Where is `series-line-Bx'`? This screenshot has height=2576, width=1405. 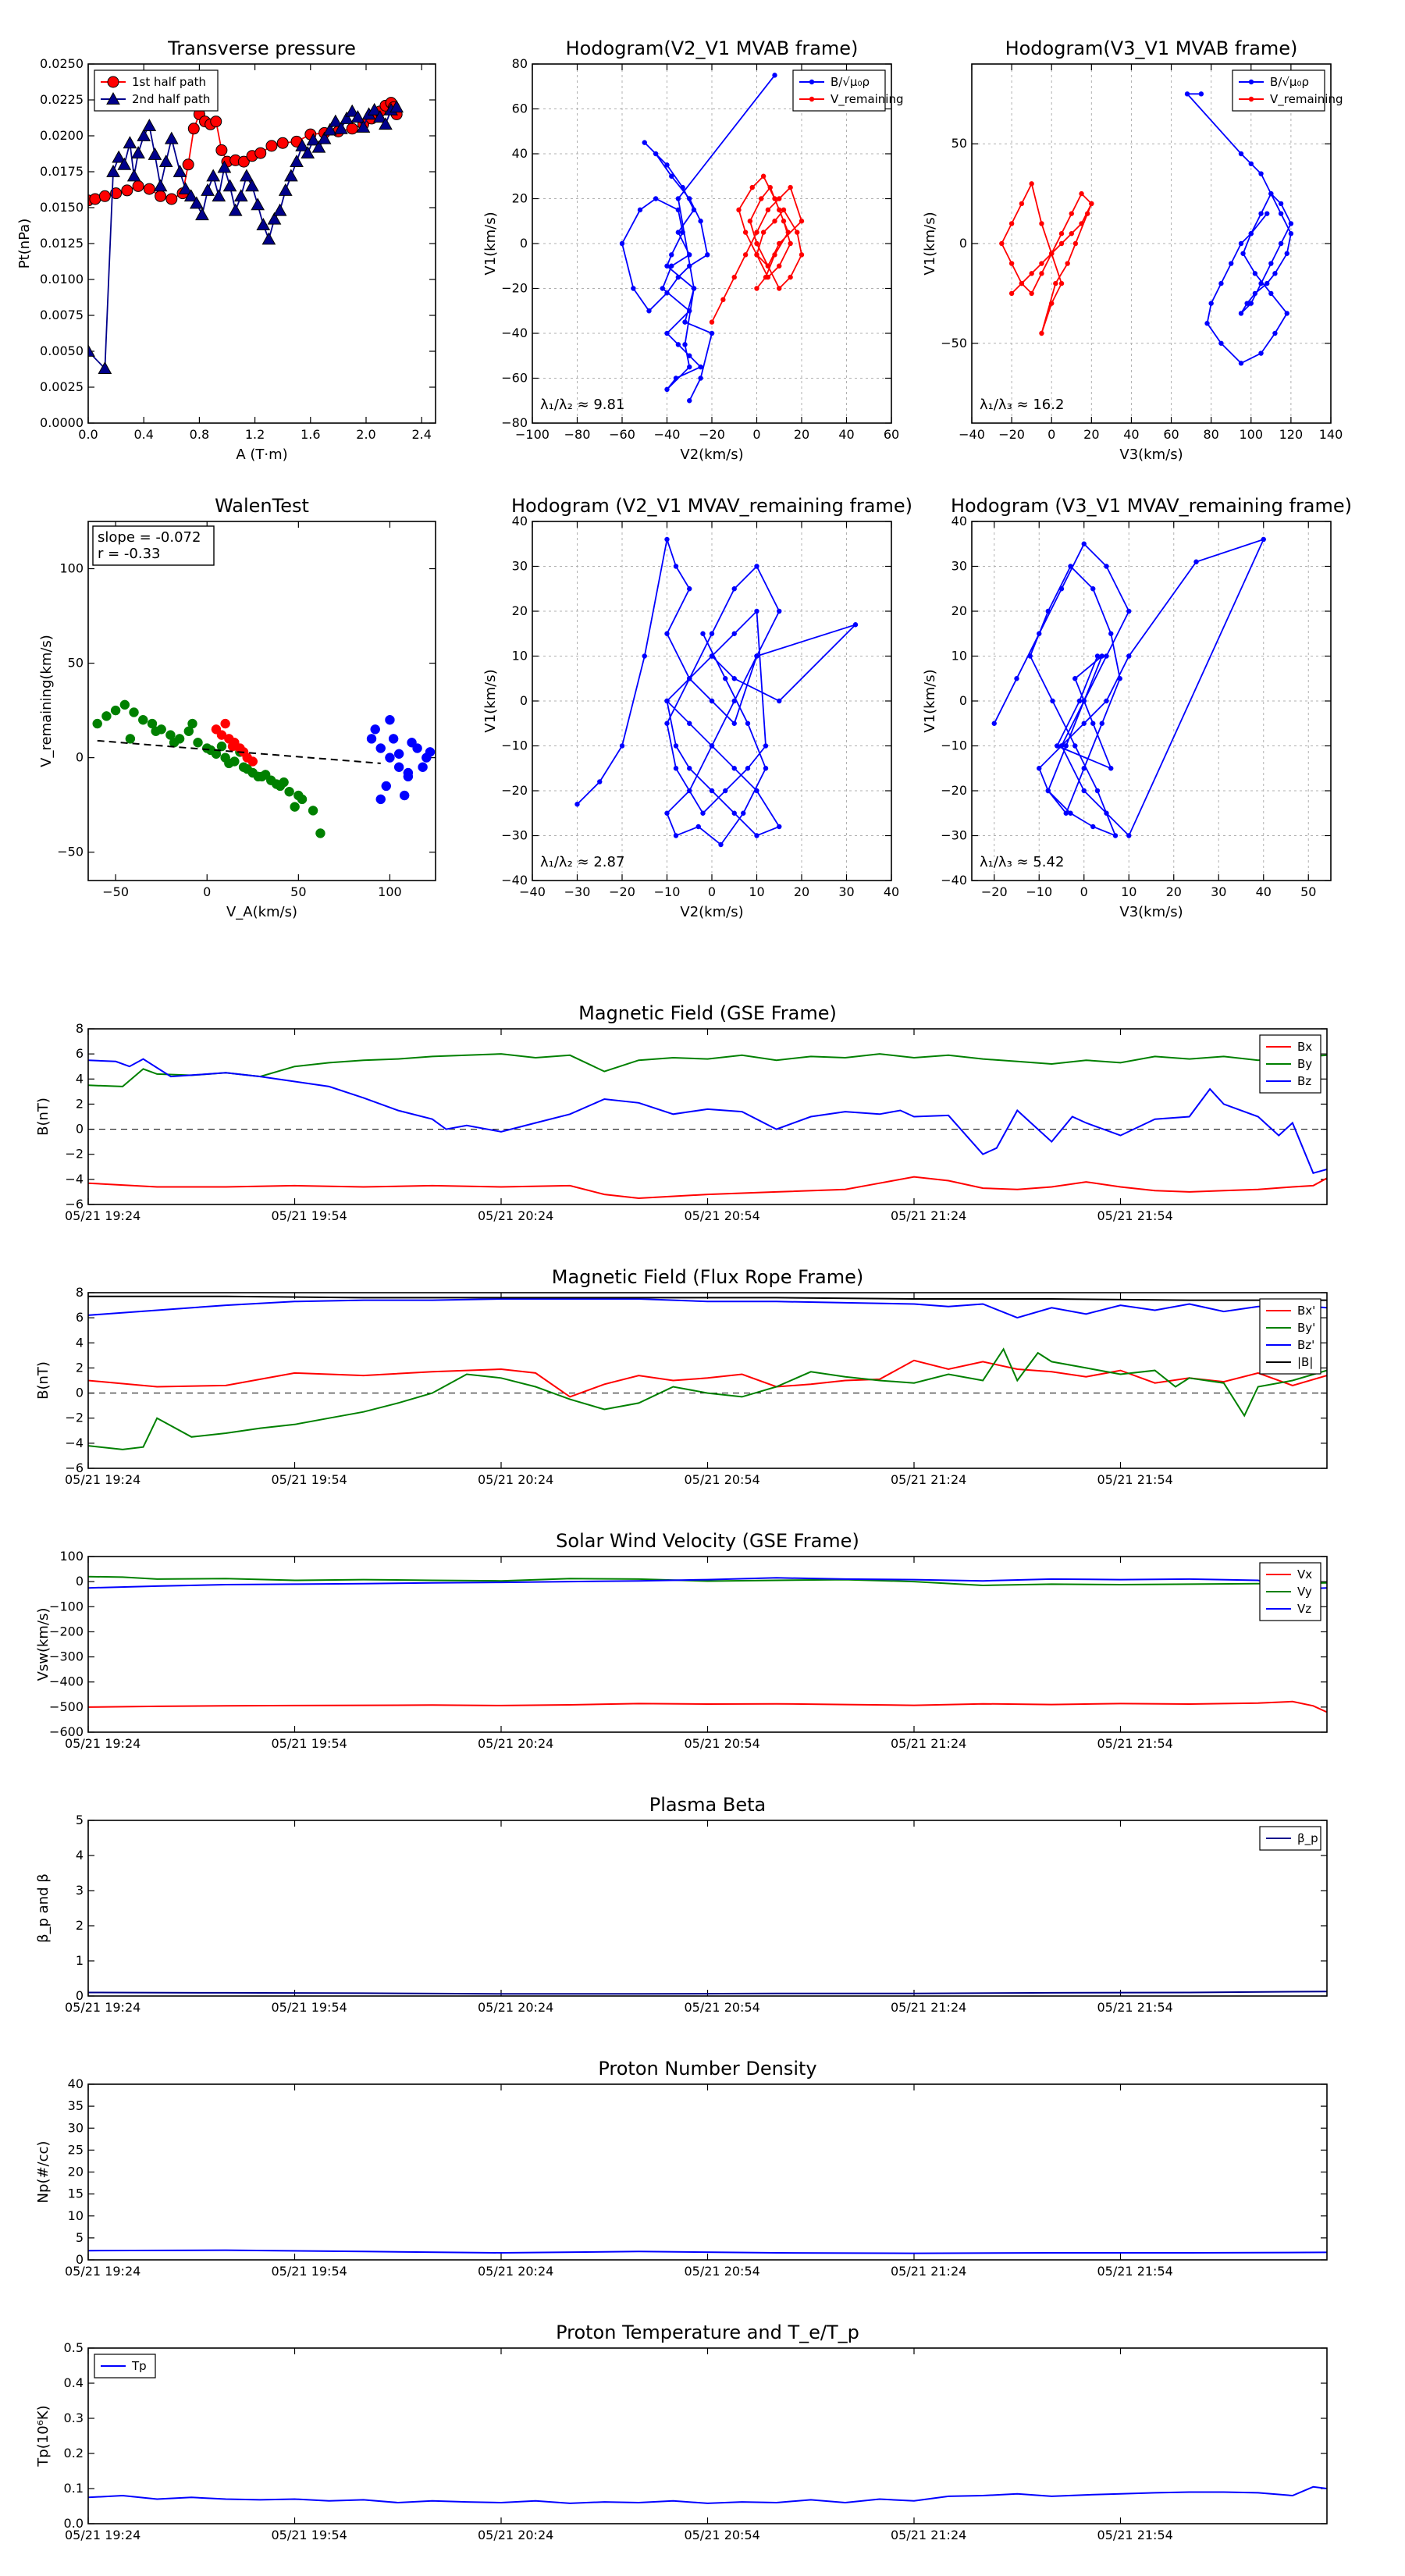 series-line-Bx' is located at coordinates (708, 1378).